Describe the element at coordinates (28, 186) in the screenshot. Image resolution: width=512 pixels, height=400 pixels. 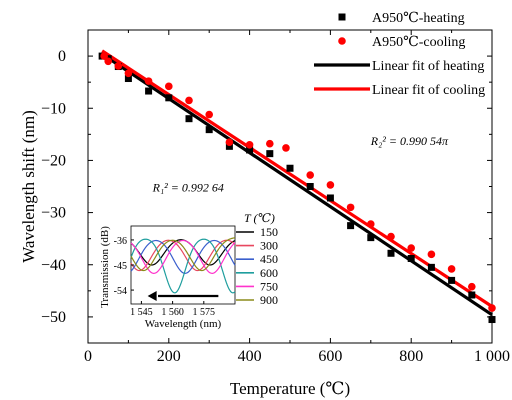
I see `main-y-axis-label: Wavelength shift (nm)` at that location.